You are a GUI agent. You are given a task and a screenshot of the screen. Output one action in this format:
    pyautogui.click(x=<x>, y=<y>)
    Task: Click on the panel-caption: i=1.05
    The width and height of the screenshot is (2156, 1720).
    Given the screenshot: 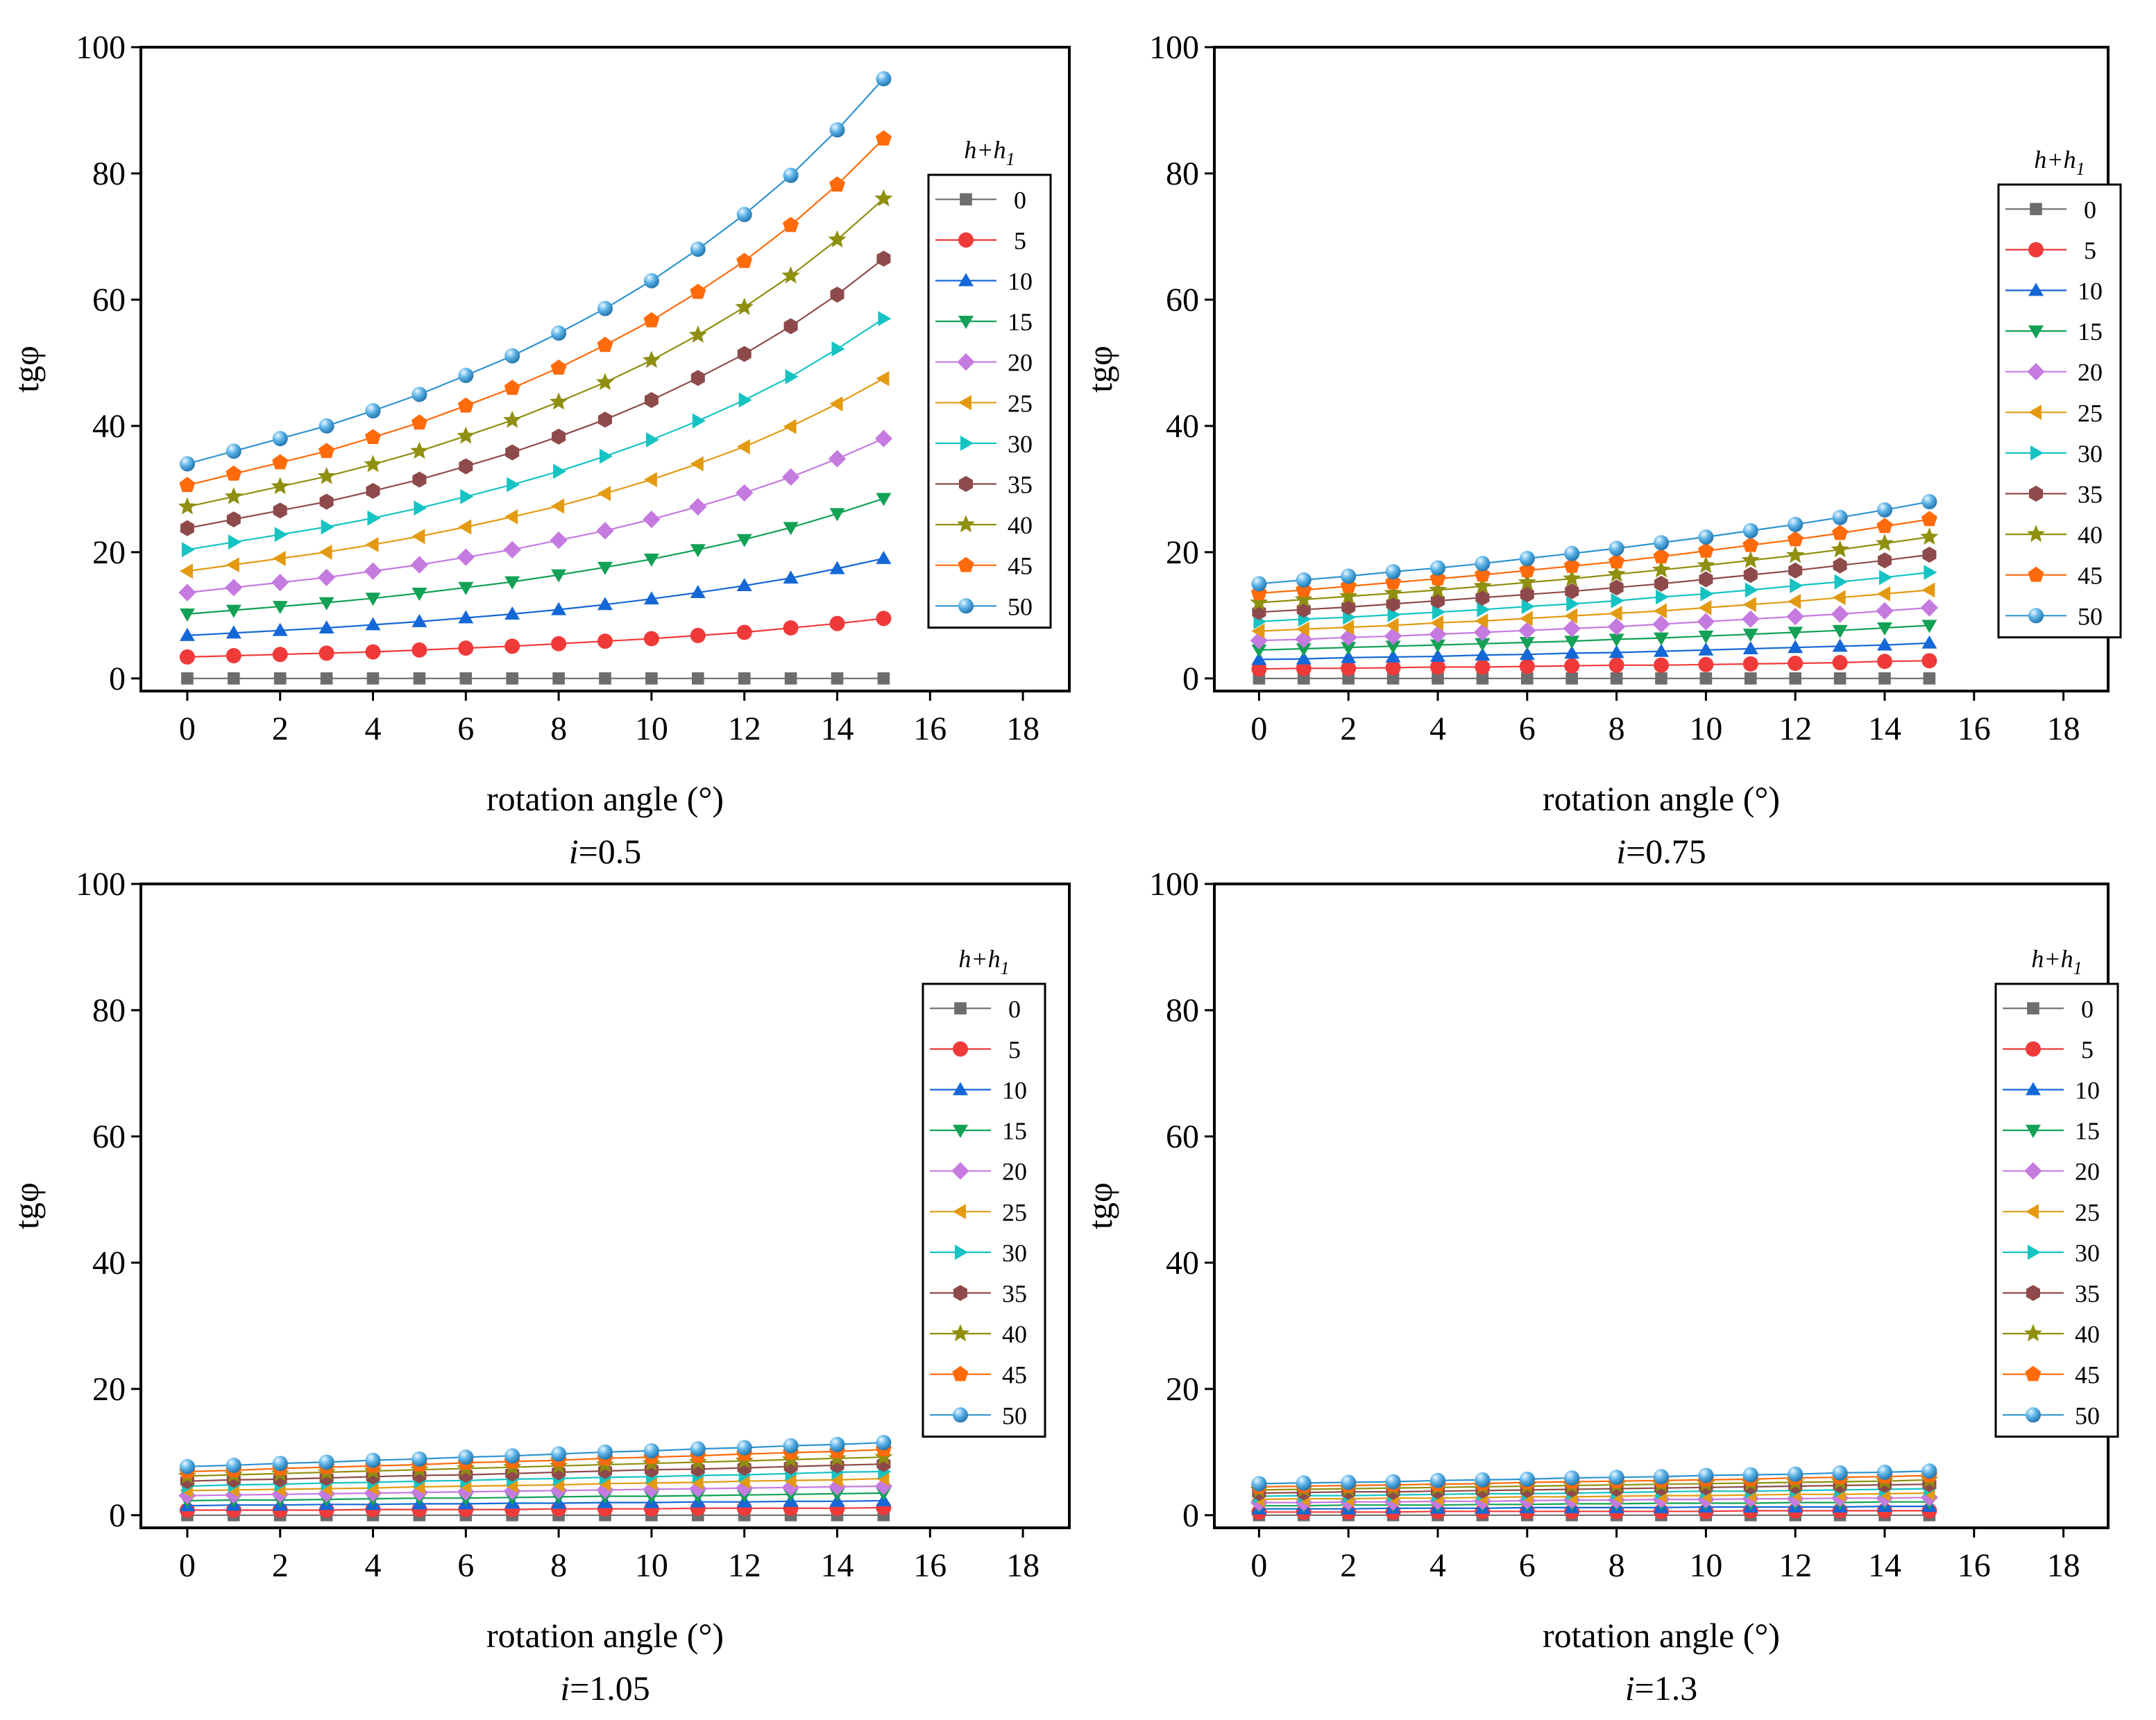 What is the action you would take?
    pyautogui.click(x=605, y=1688)
    